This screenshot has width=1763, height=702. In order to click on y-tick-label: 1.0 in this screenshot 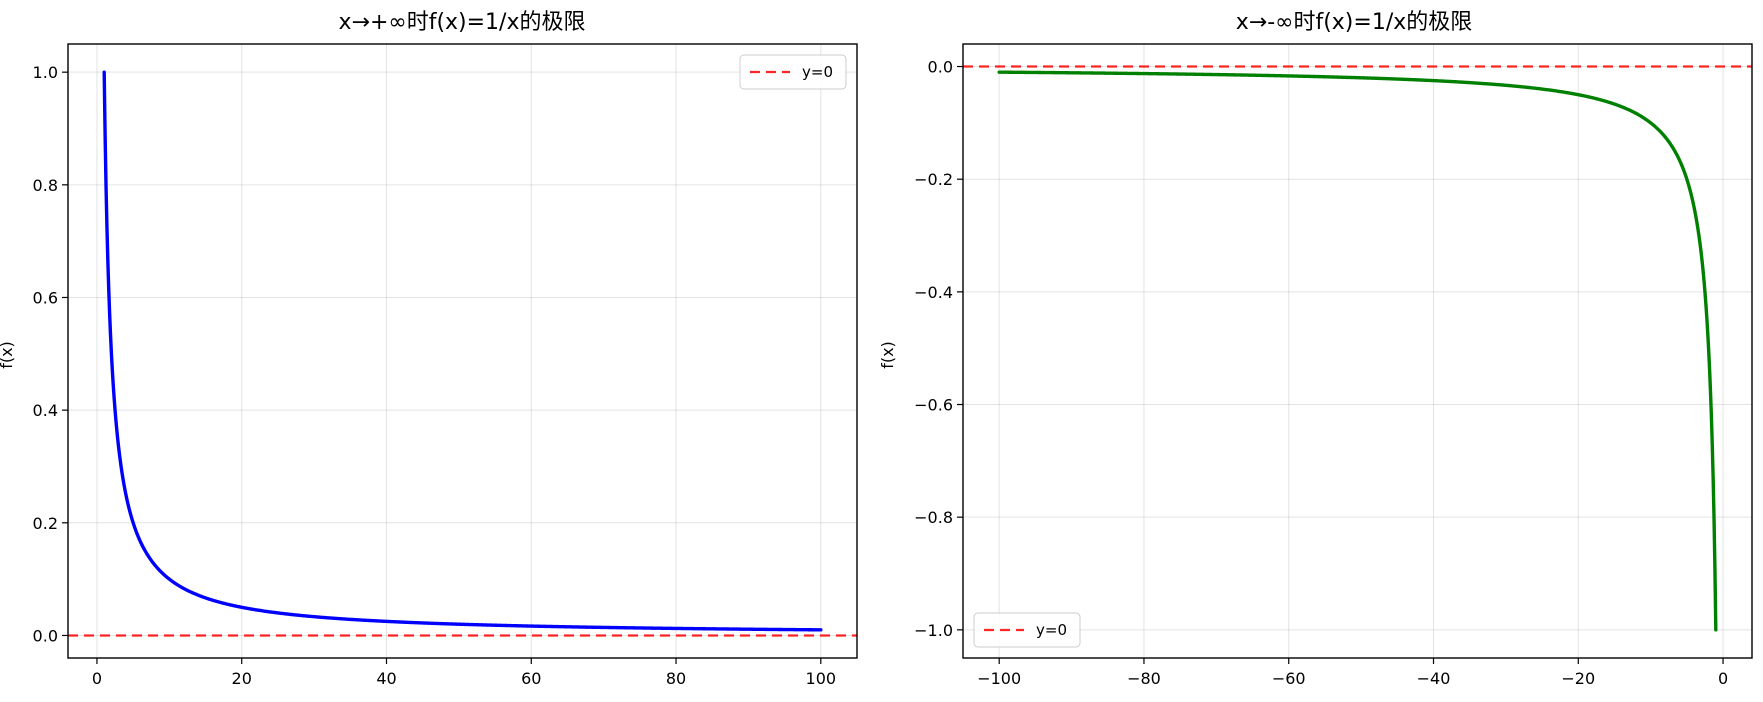, I will do `click(45, 72)`.